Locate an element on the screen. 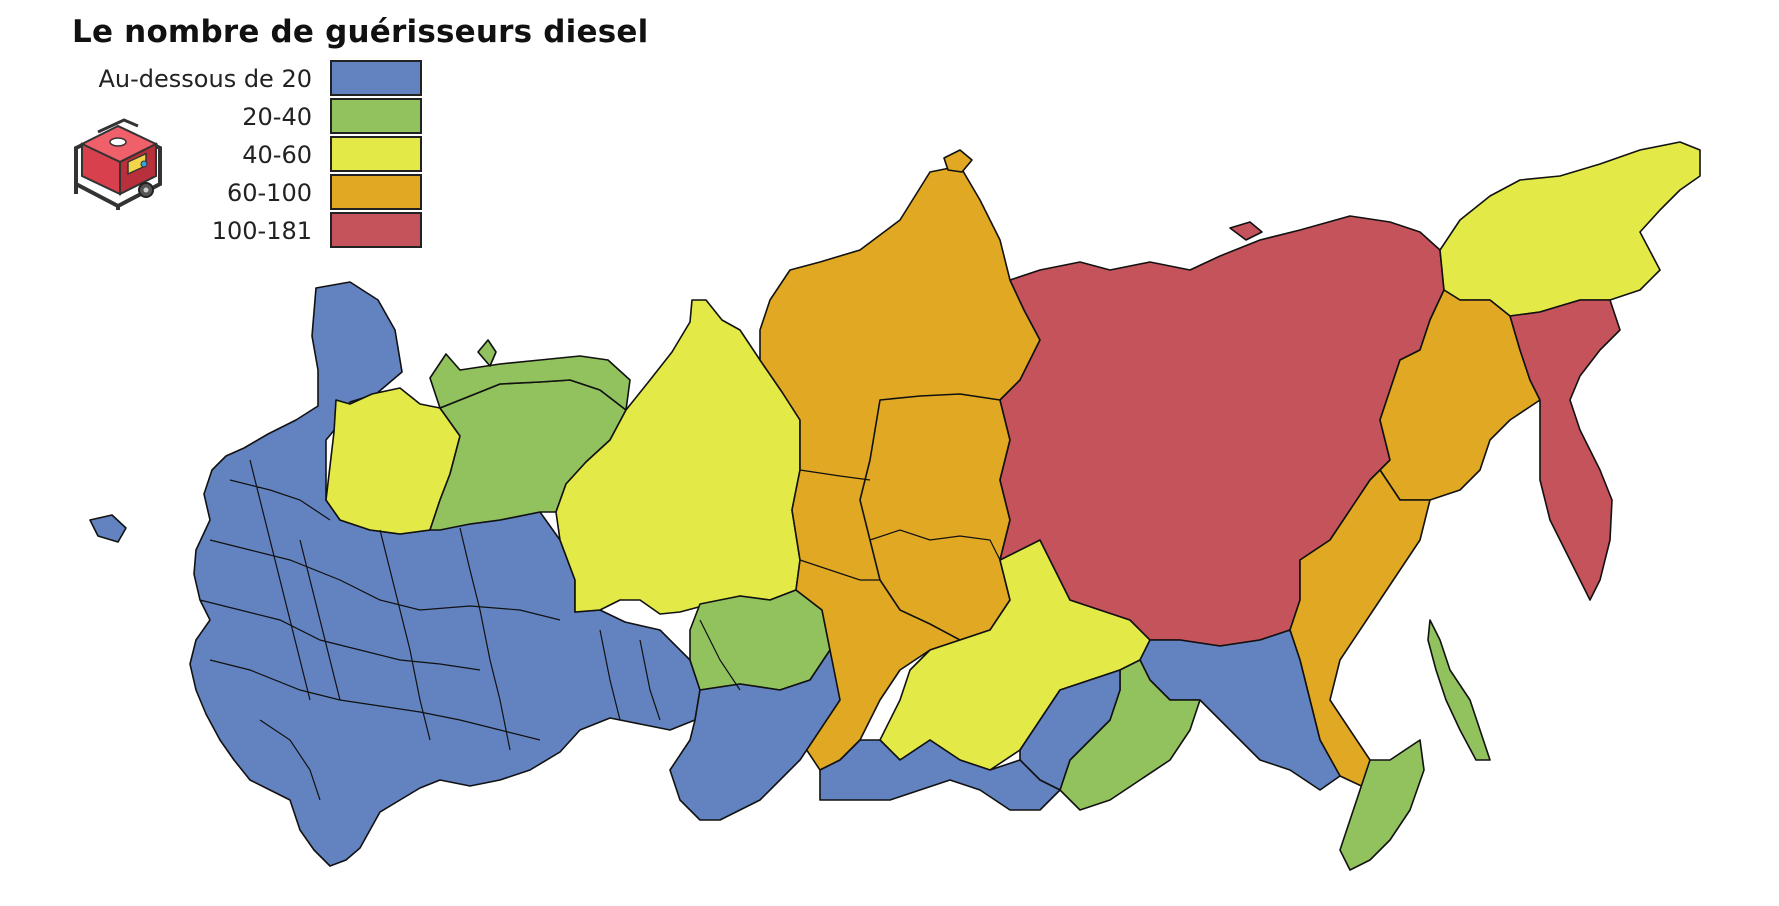 This screenshot has width=1779, height=906. legend-item-60-100: 60-100 is located at coordinates (245, 193).